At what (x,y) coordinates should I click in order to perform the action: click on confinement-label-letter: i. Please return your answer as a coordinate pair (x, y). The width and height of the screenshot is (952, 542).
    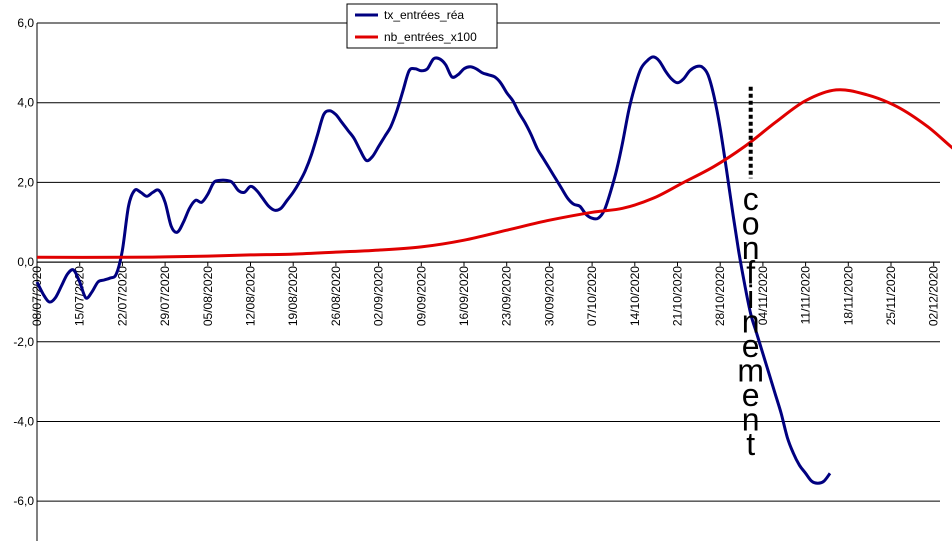
    Looking at the image, I should click on (750, 297).